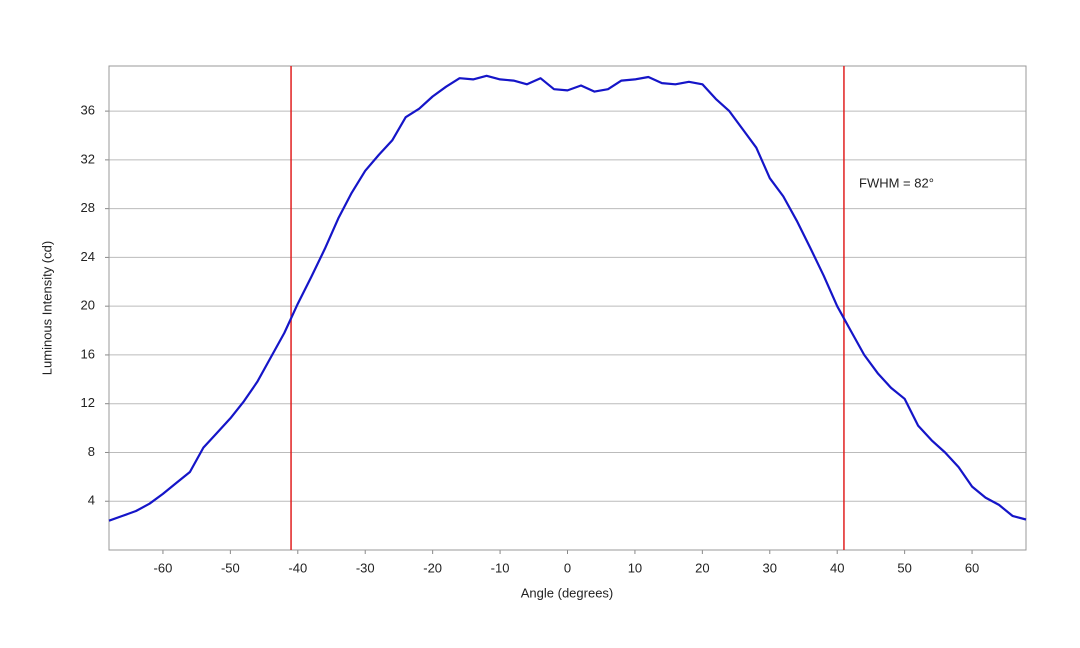 This screenshot has width=1080, height=648. Describe the element at coordinates (88, 207) in the screenshot. I see `y-tick-label: 28` at that location.